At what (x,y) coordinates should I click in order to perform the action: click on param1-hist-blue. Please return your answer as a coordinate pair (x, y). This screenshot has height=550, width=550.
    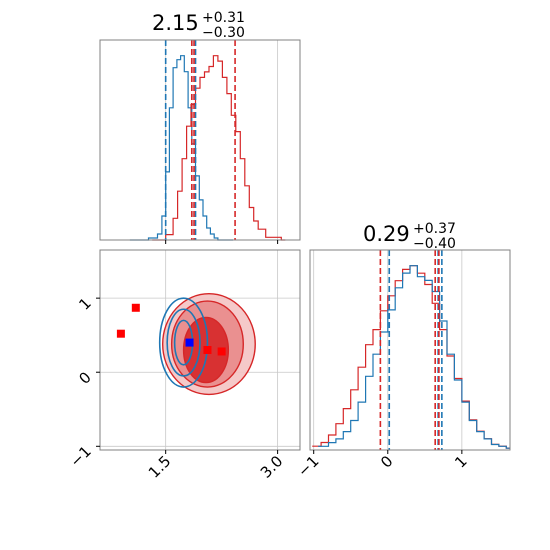
    Looking at the image, I should click on (181, 148).